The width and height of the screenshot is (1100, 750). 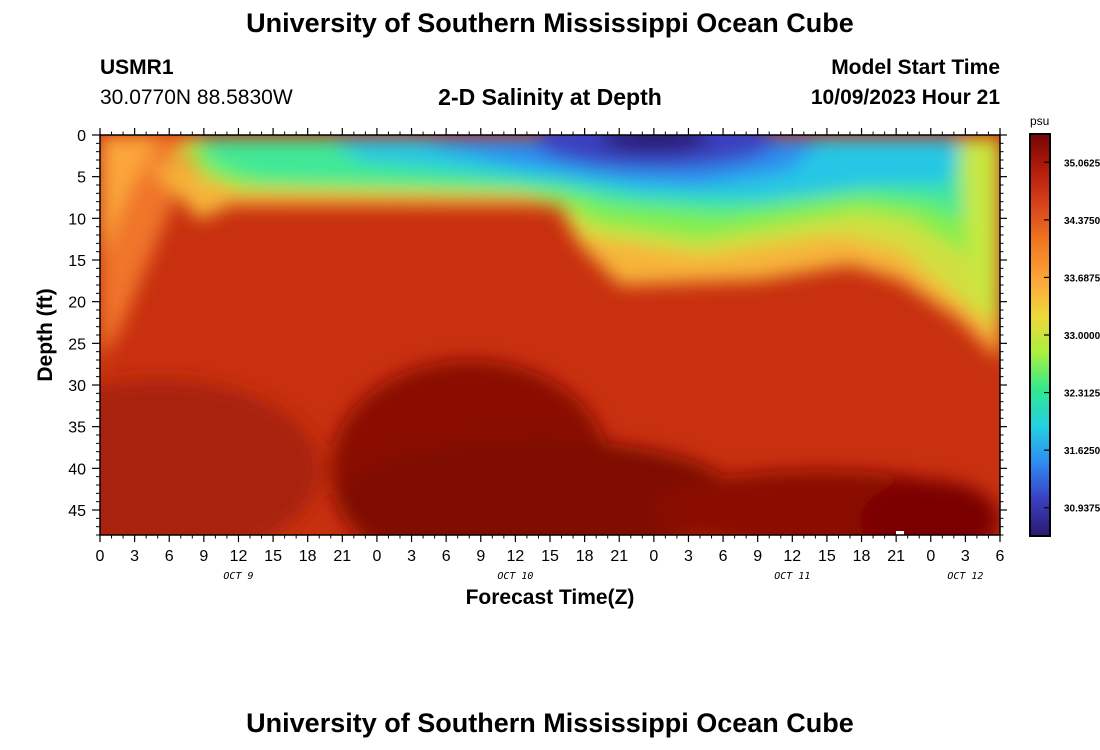 I want to click on colorbar-tick-label: 35.0625, so click(x=1082, y=163).